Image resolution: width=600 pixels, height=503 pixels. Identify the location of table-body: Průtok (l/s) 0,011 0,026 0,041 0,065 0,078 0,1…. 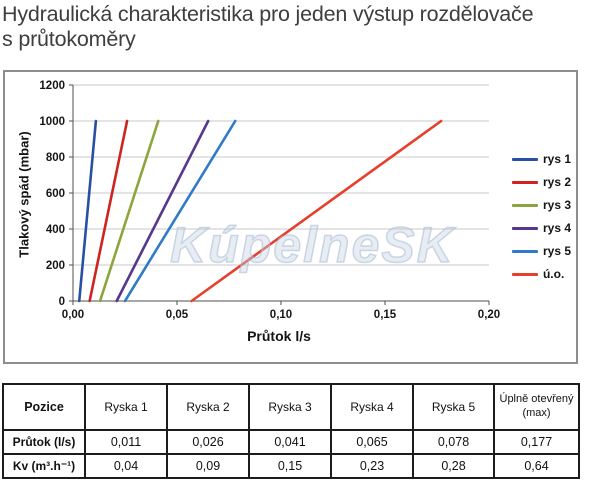
(291, 454).